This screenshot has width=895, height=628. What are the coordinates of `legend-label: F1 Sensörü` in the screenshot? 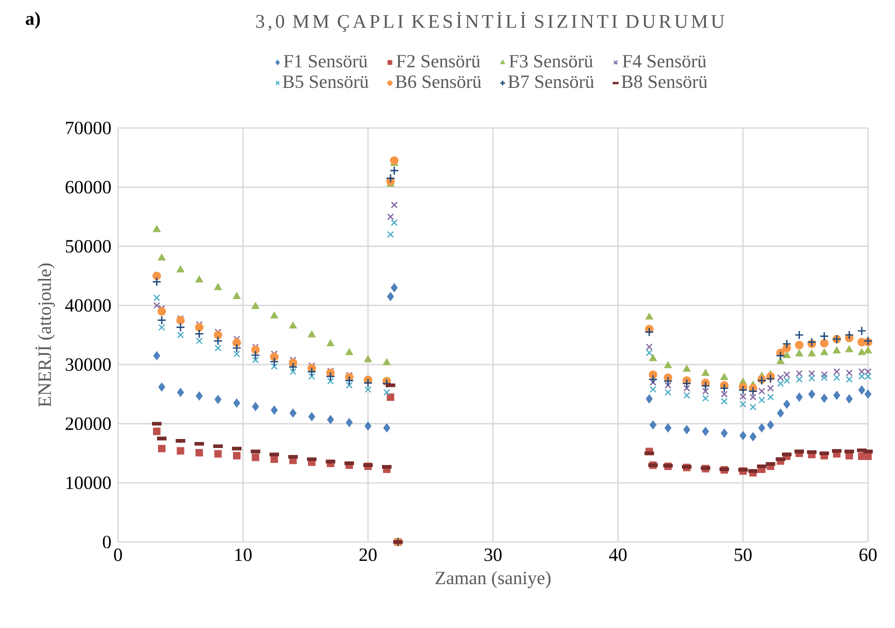 It's located at (326, 61).